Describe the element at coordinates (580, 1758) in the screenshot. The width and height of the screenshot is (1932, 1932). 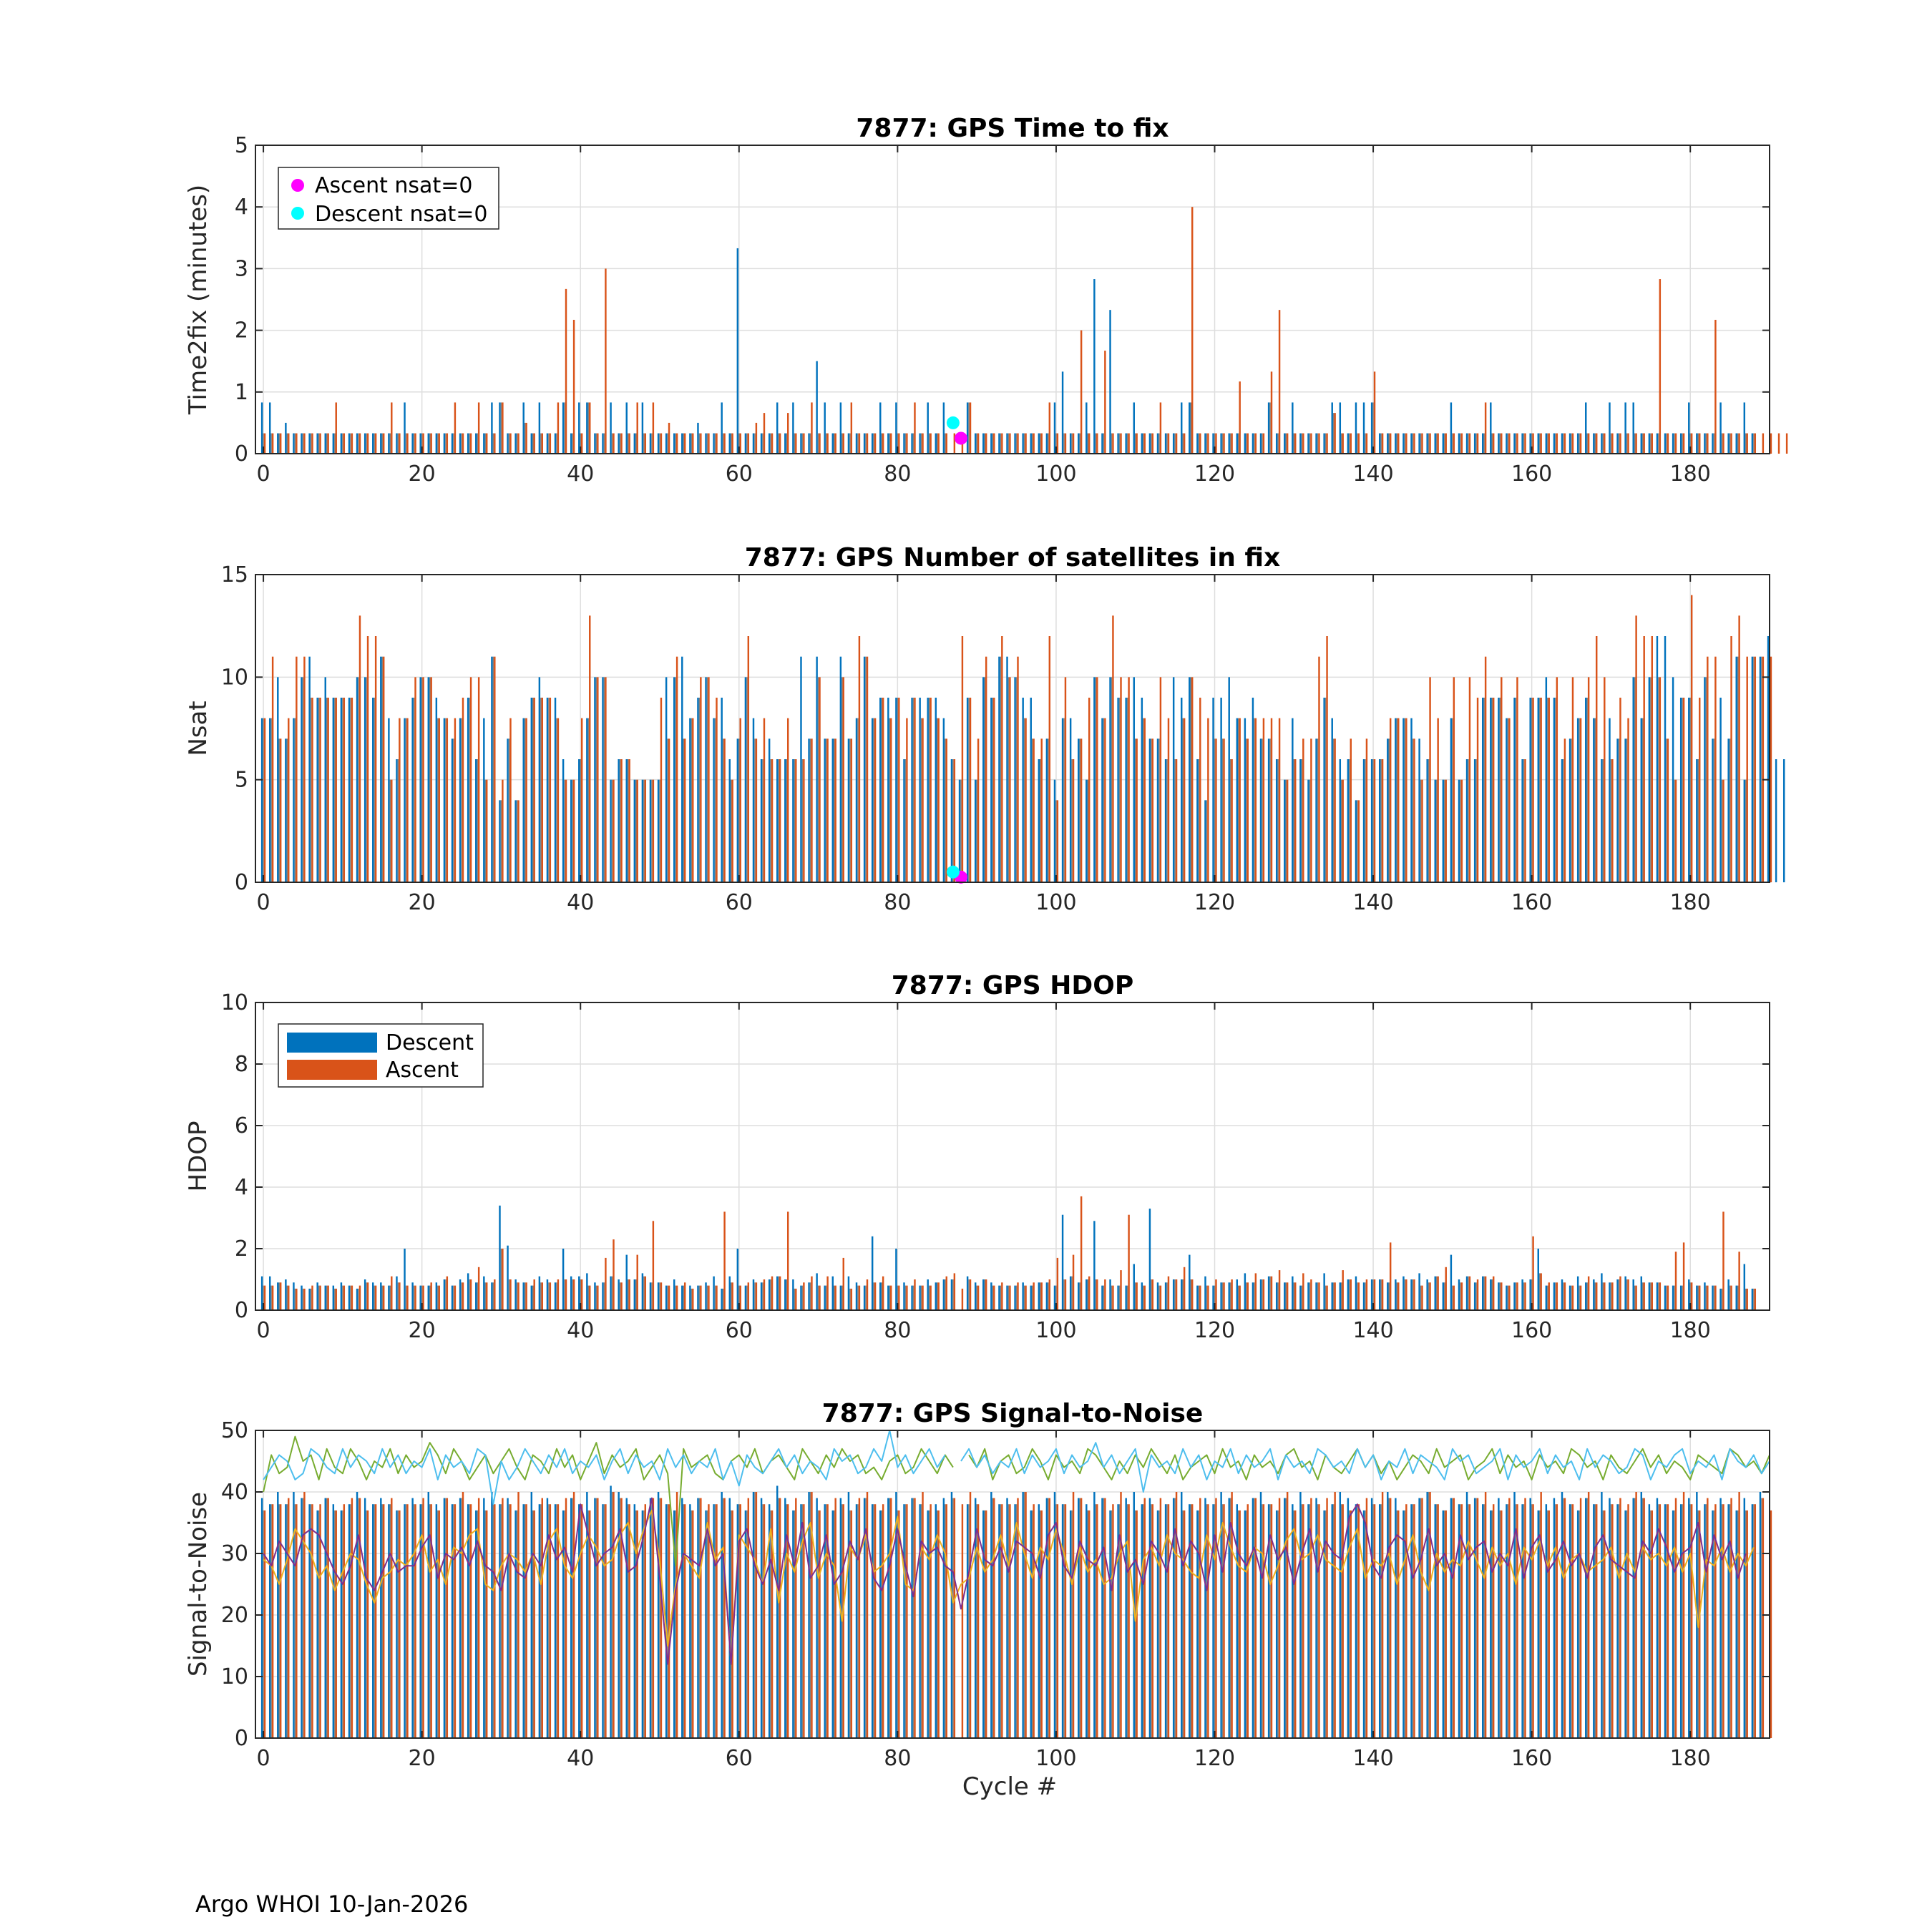
I see `x-tick-label: 40` at that location.